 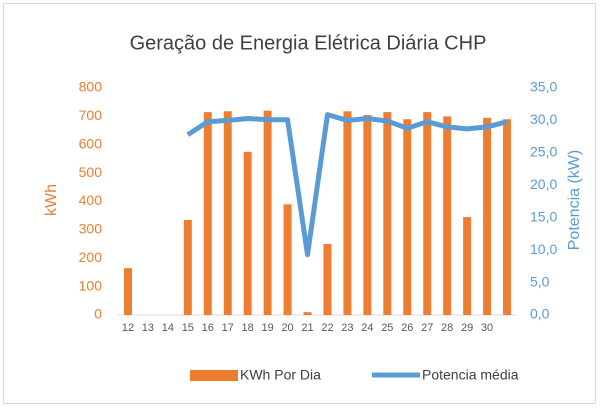 I want to click on x-tick-label: 17, so click(x=228, y=328).